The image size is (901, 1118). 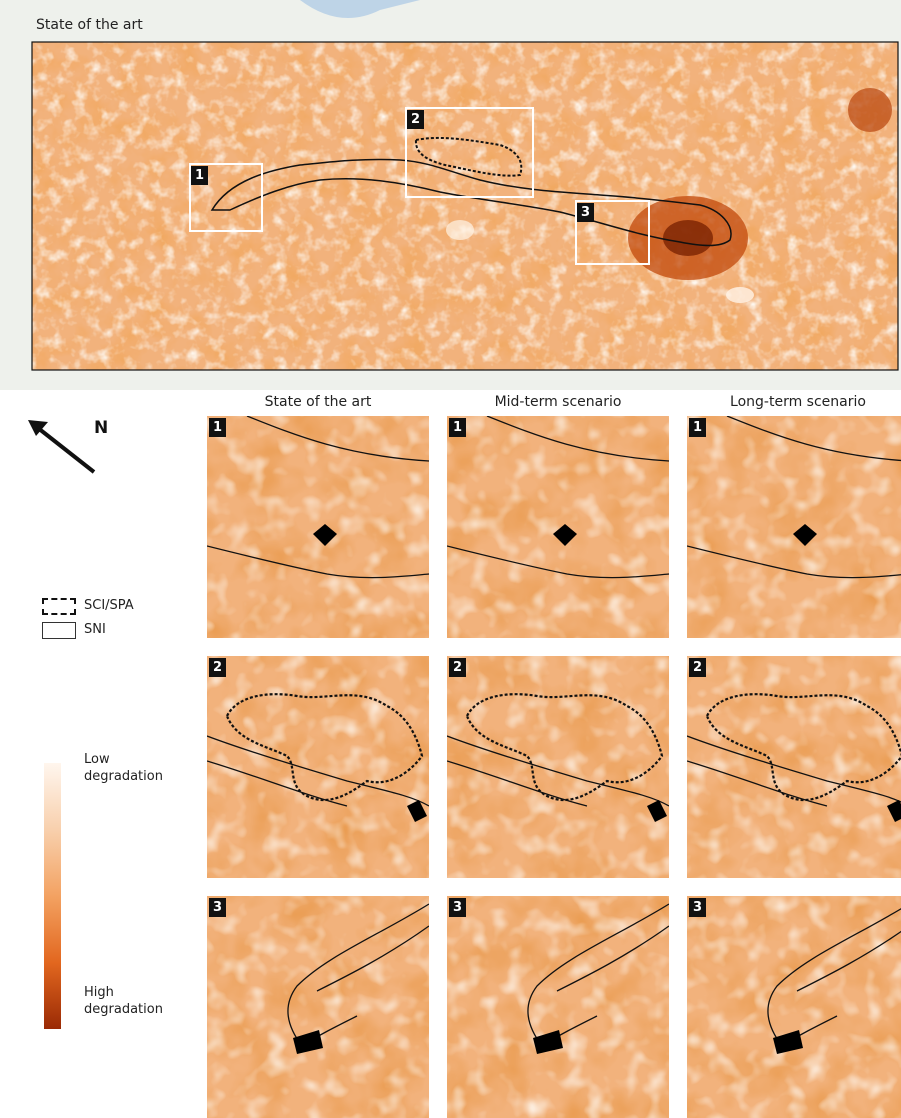 I want to click on zoom-panel-r1-c1: 1, so click(x=318, y=527).